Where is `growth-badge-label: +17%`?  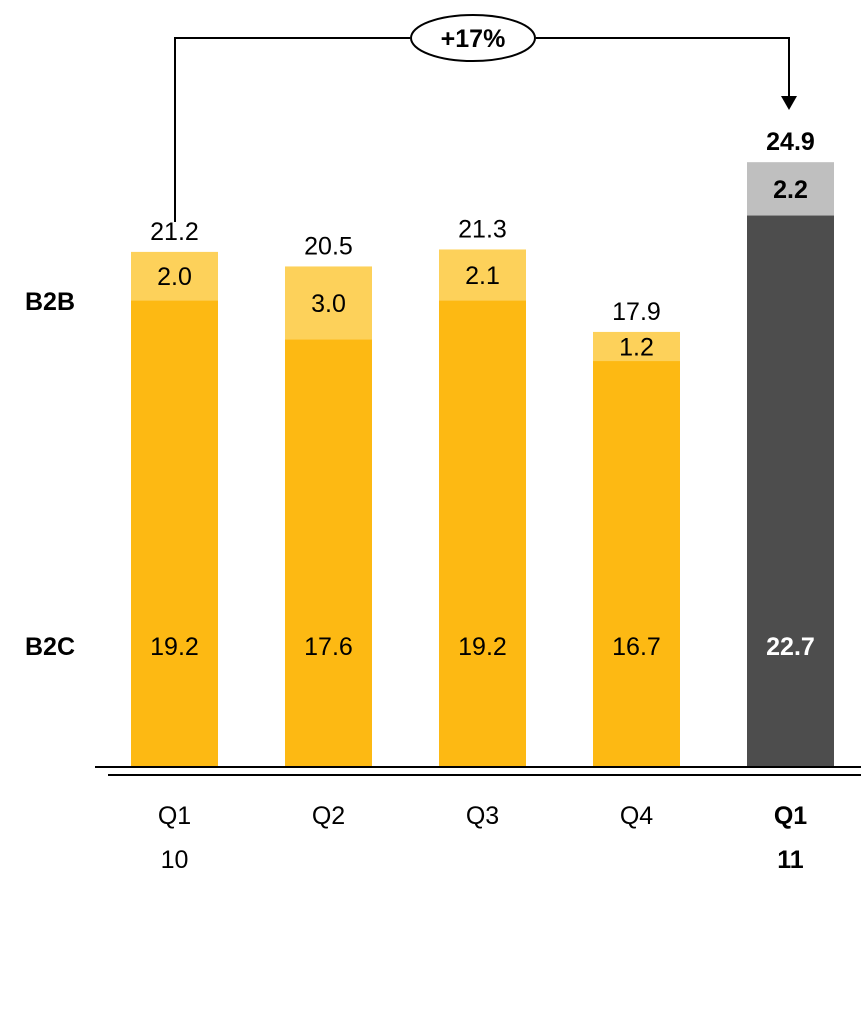 growth-badge-label: +17% is located at coordinates (473, 39).